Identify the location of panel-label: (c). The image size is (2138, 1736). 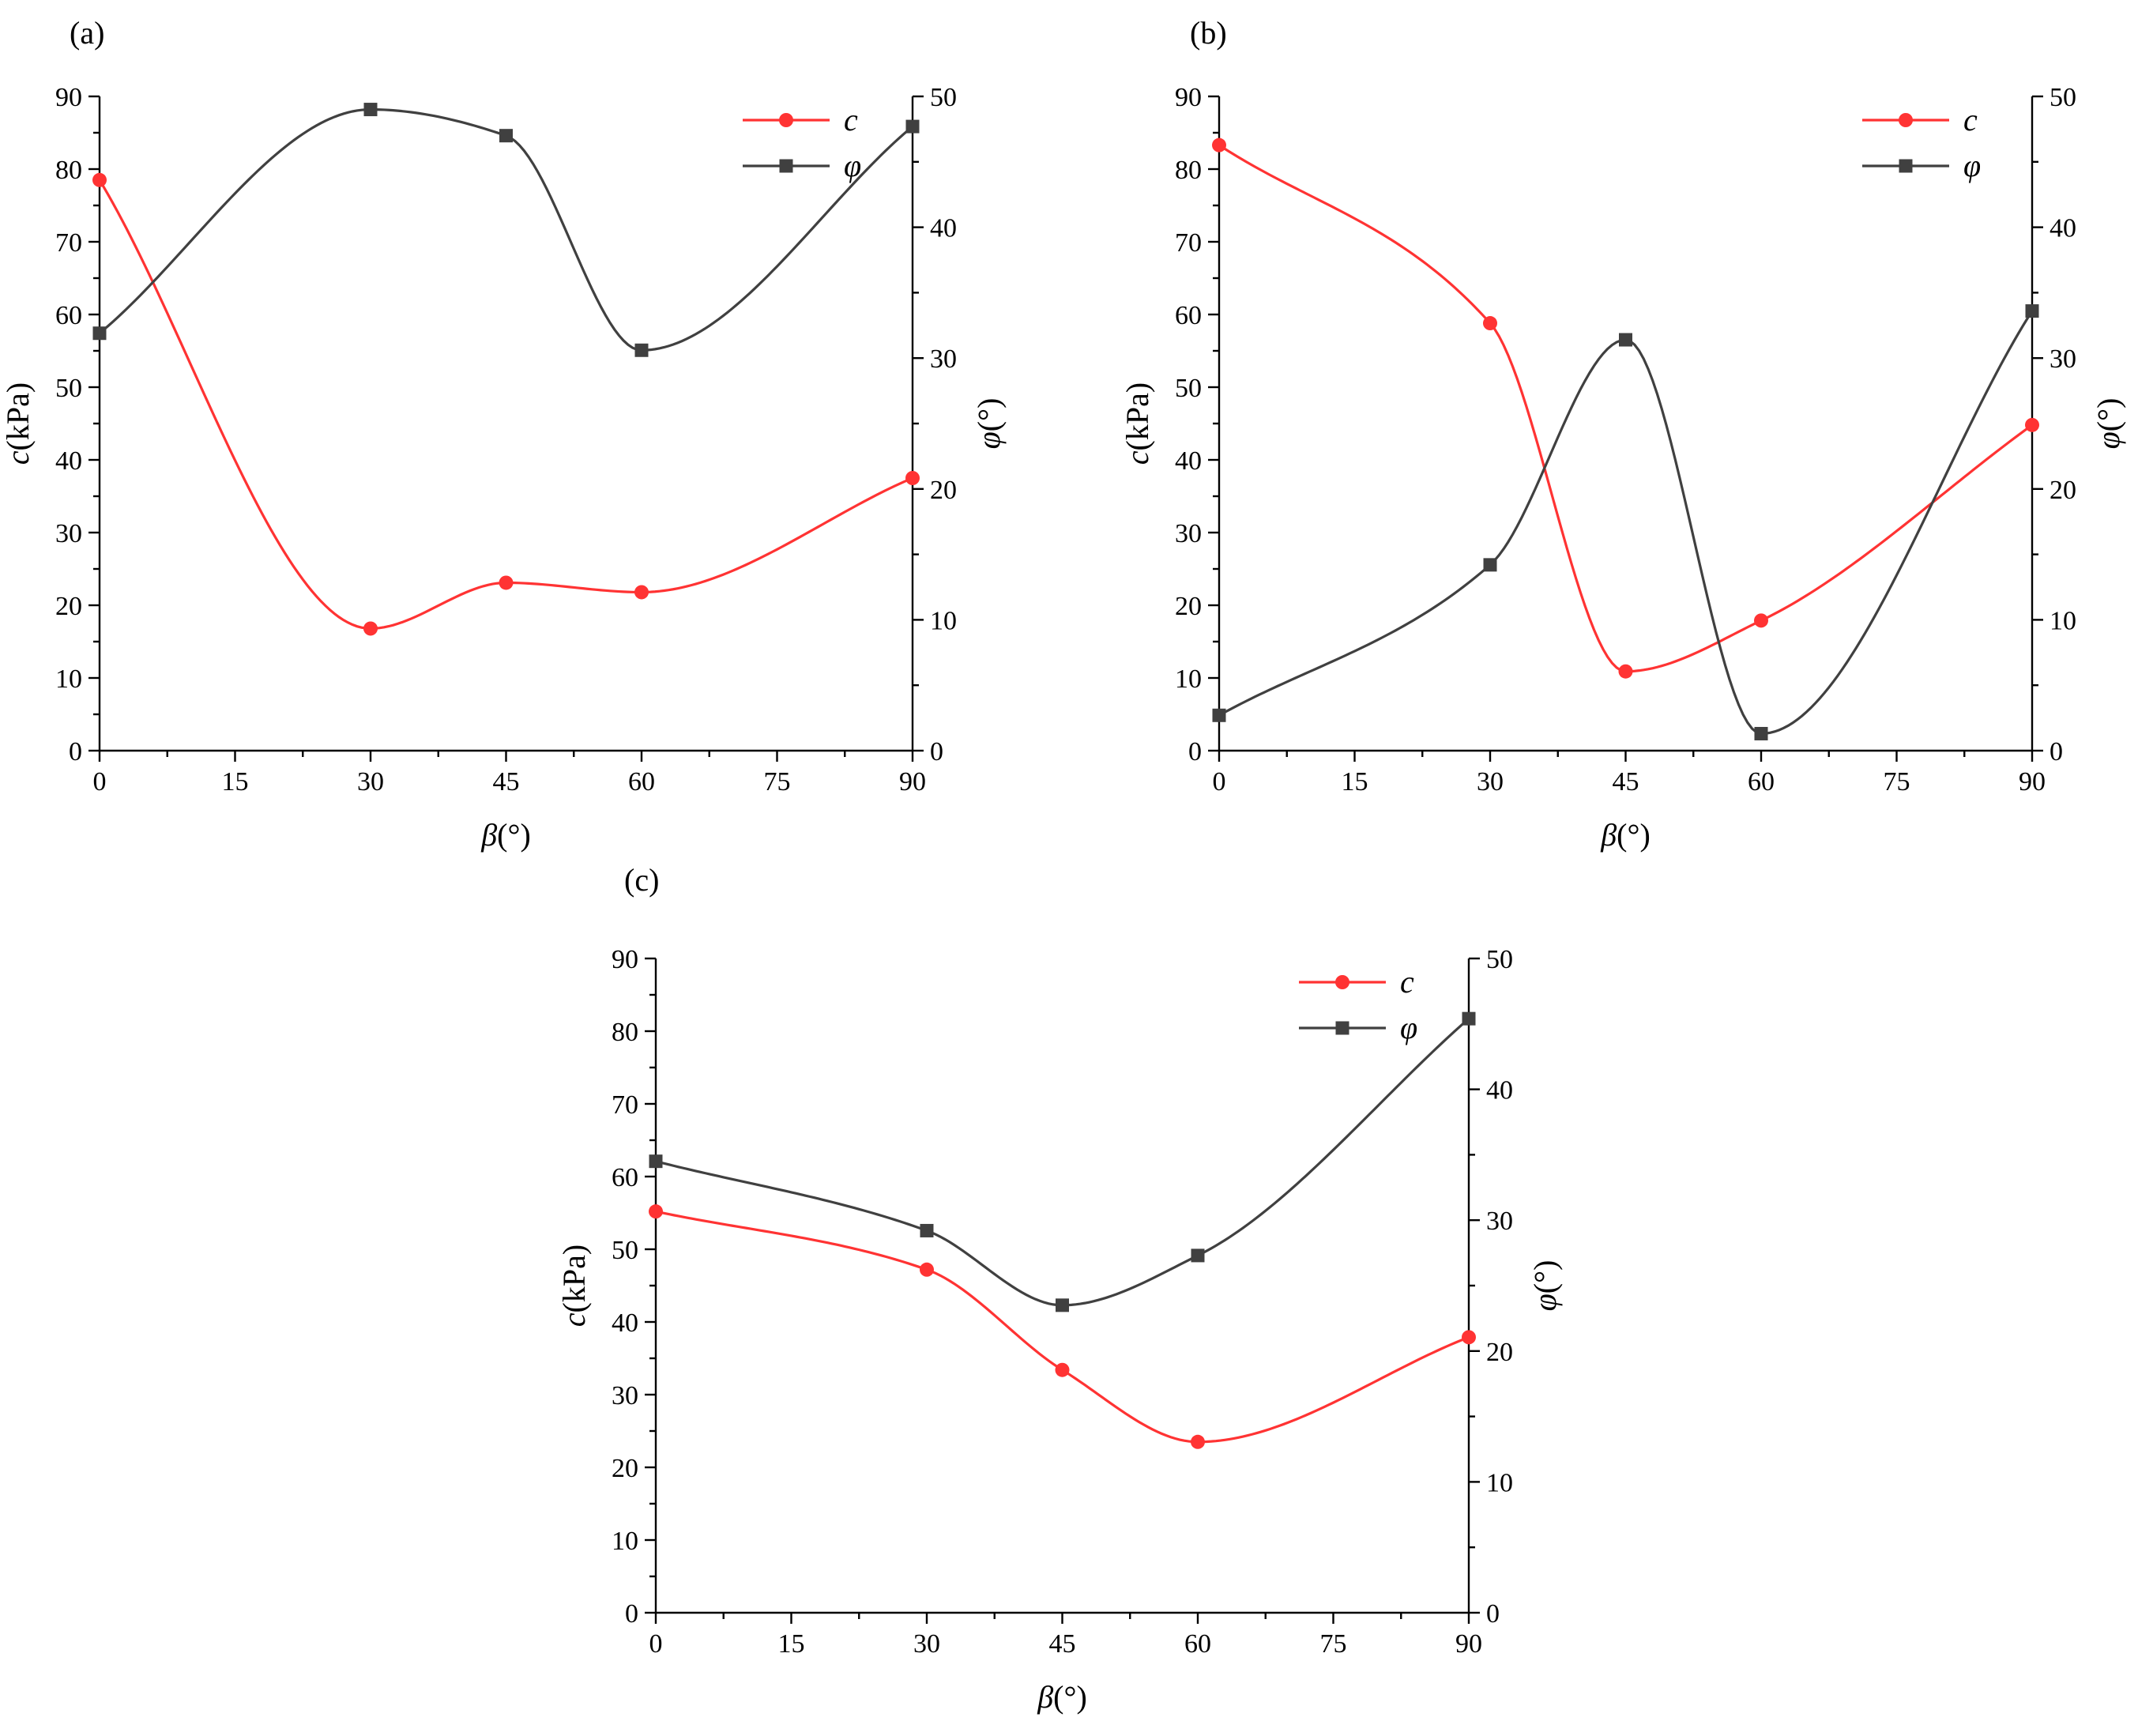
(641, 880).